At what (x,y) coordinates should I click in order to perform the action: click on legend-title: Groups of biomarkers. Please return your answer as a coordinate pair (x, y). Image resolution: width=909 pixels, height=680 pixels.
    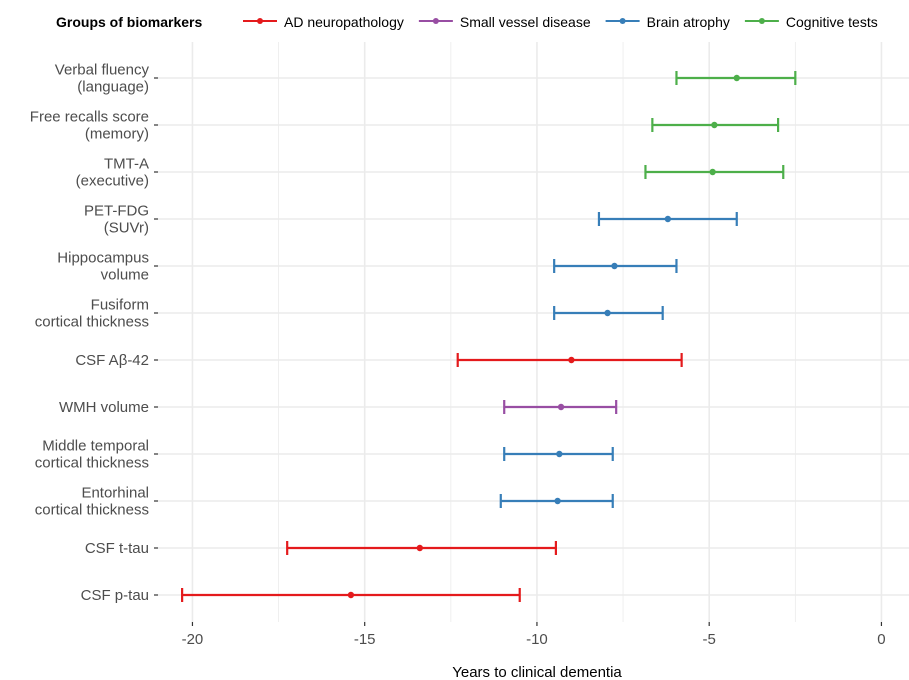
    Looking at the image, I should click on (129, 22).